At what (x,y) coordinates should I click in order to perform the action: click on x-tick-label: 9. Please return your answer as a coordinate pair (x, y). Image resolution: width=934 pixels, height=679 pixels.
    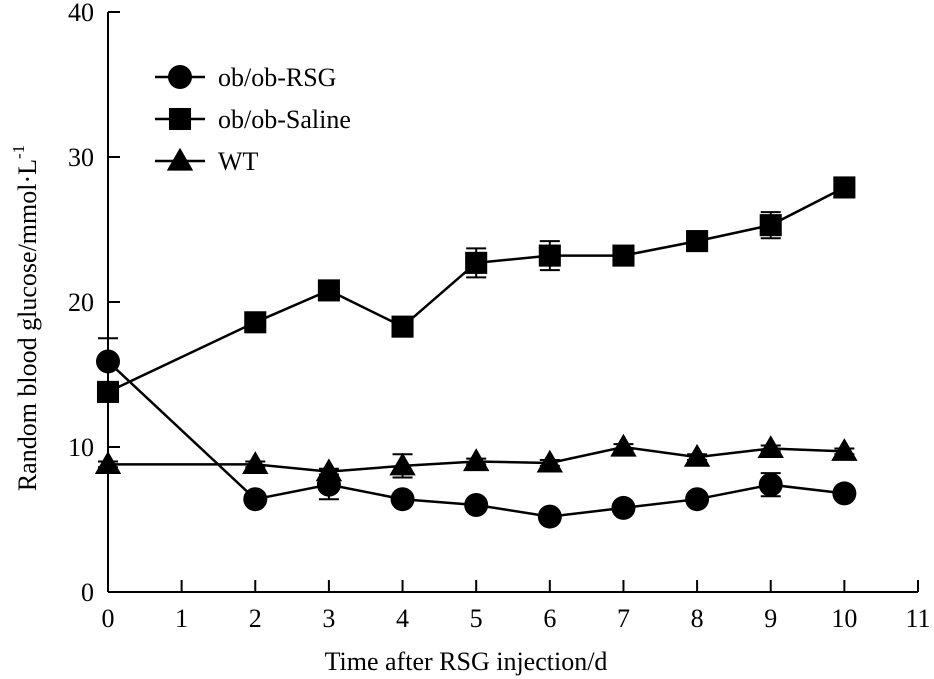
    Looking at the image, I should click on (770, 618).